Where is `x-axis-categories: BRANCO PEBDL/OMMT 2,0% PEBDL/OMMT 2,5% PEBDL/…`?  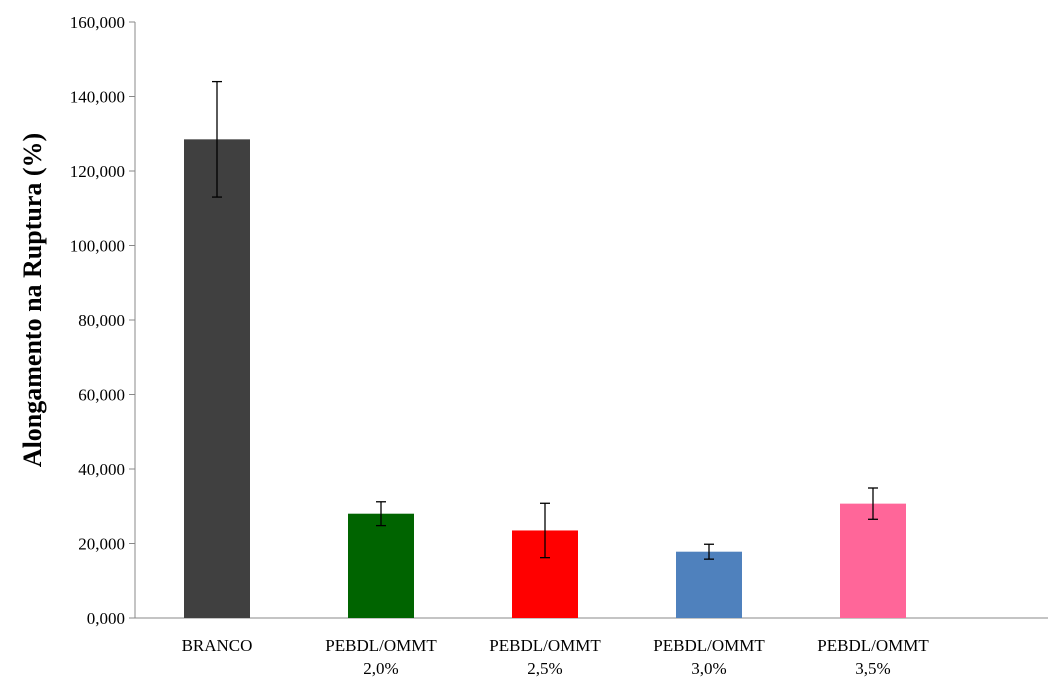 x-axis-categories: BRANCO PEBDL/OMMT 2,0% PEBDL/OMMT 2,5% PEBDL/… is located at coordinates (556, 657).